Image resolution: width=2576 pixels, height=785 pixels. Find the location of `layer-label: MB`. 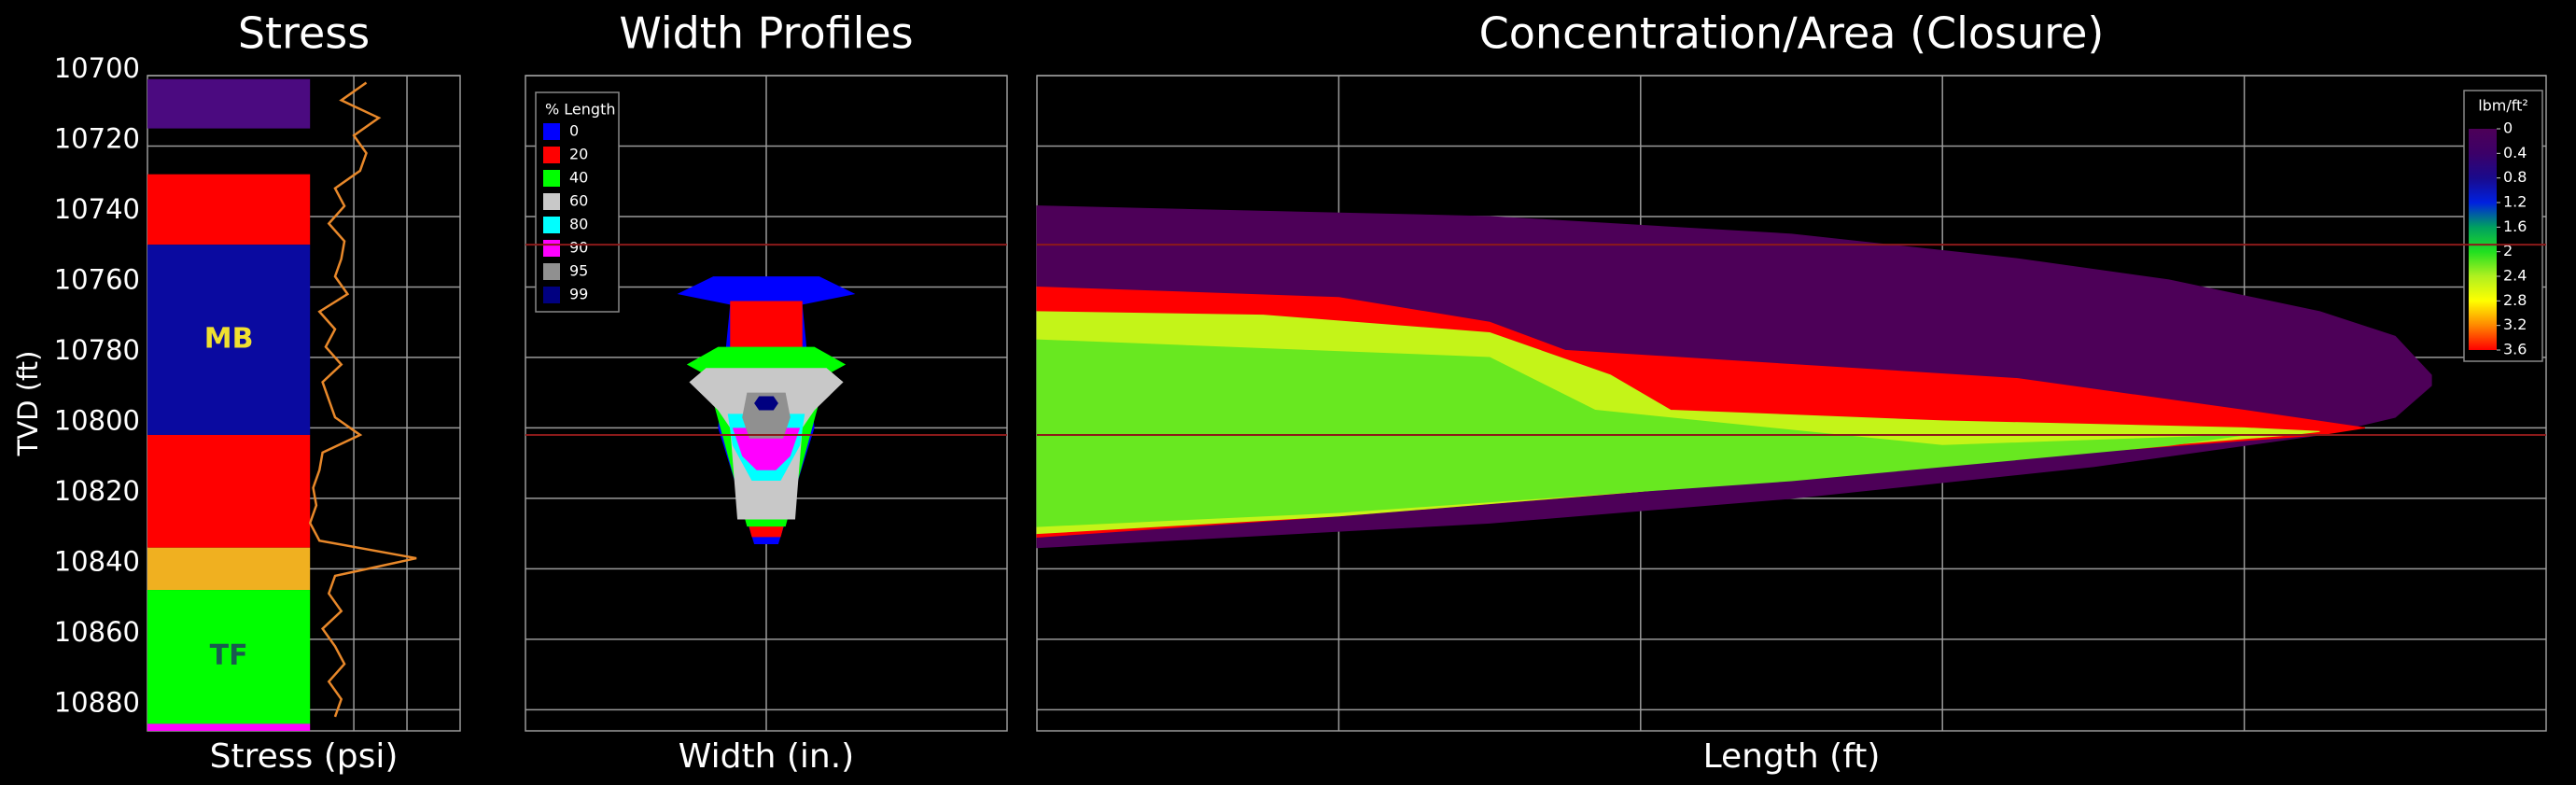

layer-label: MB is located at coordinates (229, 339).